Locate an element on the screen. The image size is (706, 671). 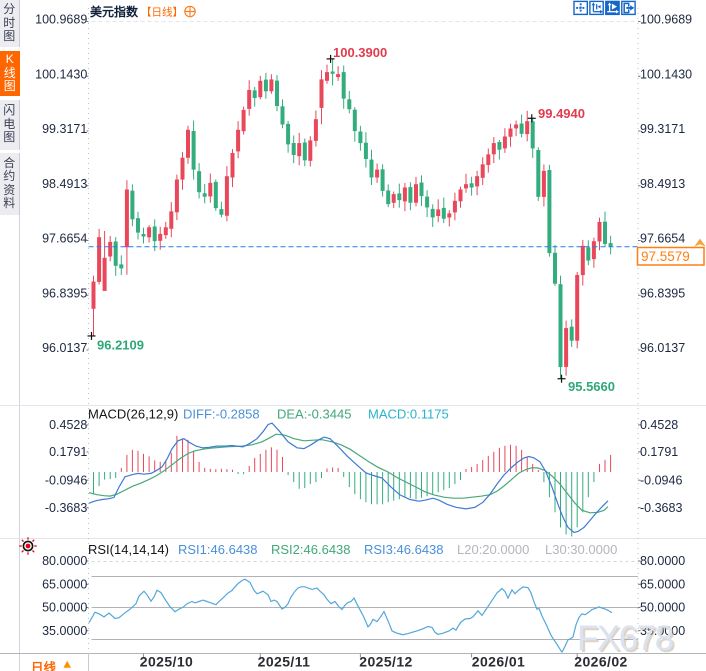
svg-text: RSI(14,14,14) is located at coordinates (128, 549).